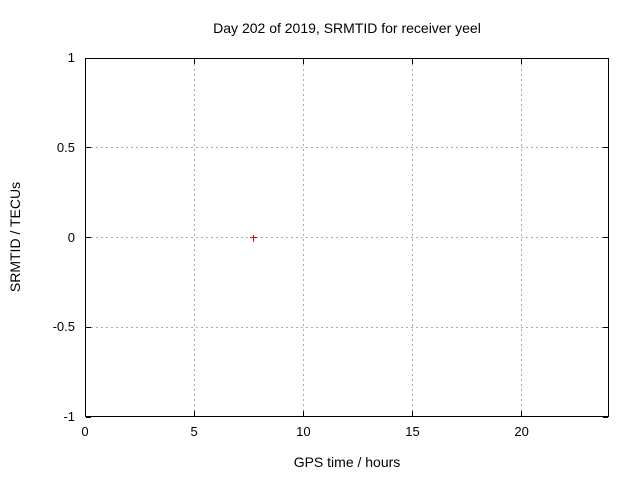 This screenshot has height=480, width=640. Describe the element at coordinates (69, 416) in the screenshot. I see `y-tick-label: -1` at that location.